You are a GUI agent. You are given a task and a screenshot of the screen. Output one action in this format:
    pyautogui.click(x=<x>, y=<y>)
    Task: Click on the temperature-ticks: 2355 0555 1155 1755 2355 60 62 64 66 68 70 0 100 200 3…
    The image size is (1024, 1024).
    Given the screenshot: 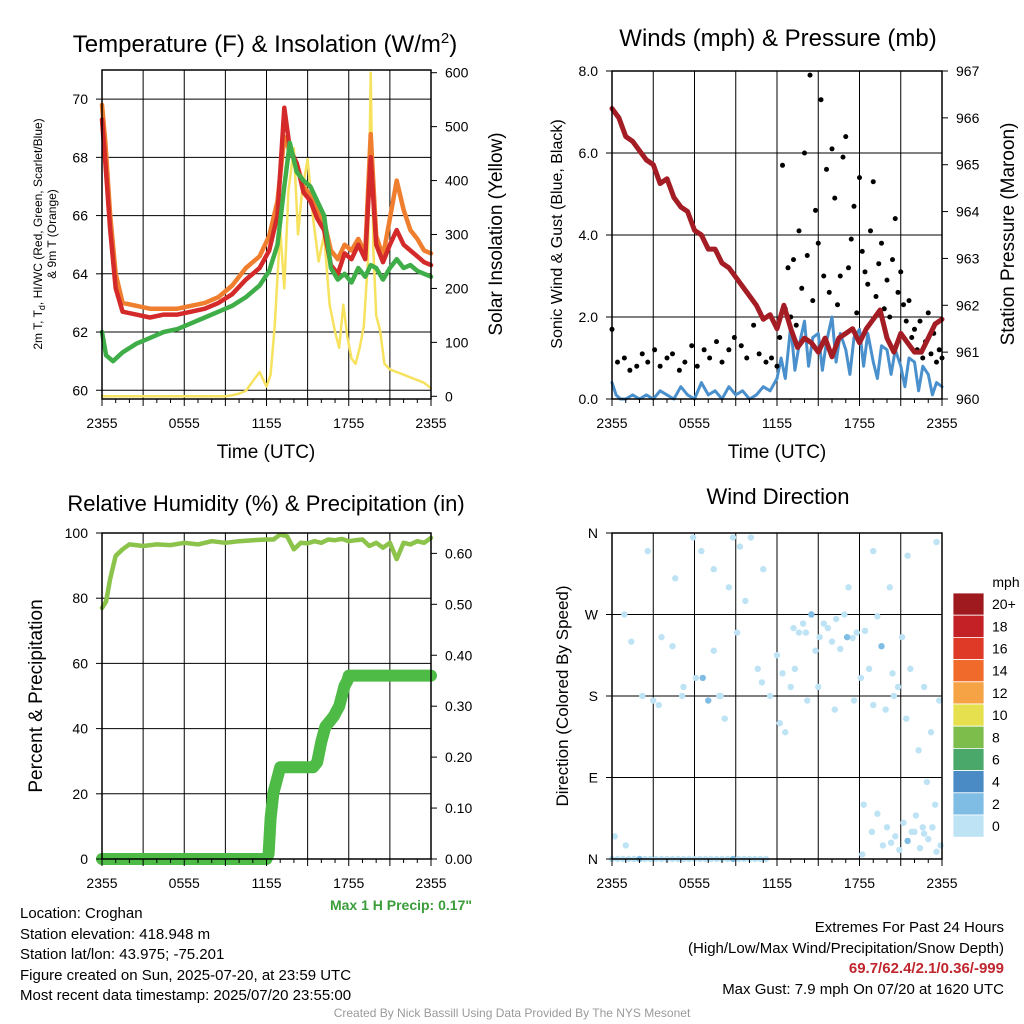 What is the action you would take?
    pyautogui.click(x=270, y=248)
    